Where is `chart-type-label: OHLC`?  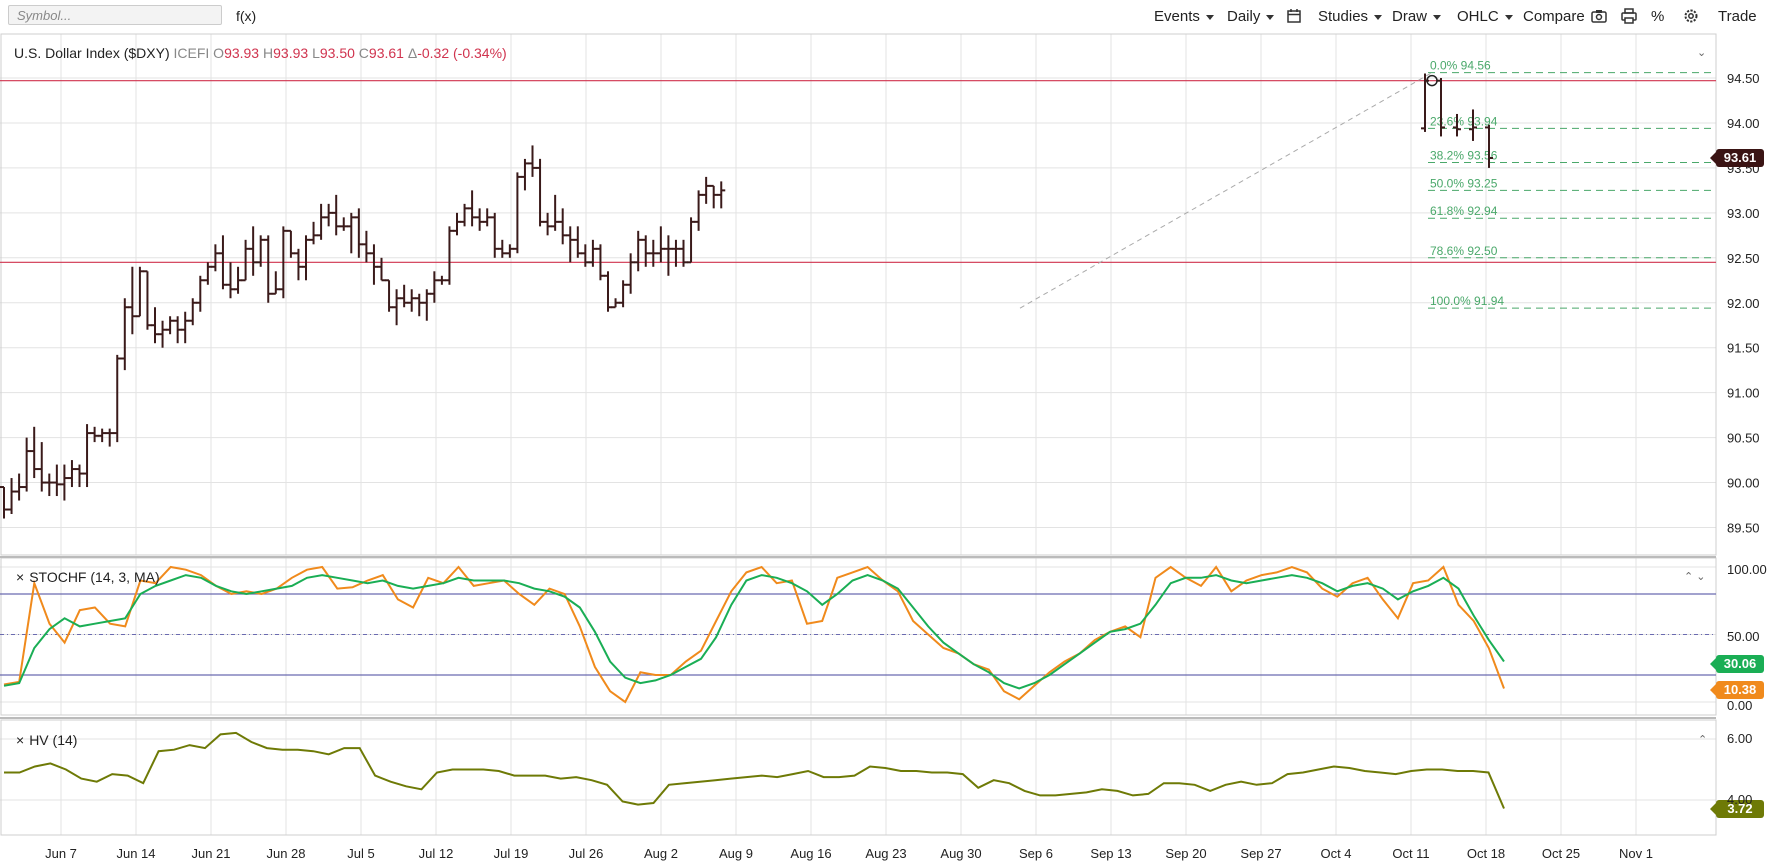 chart-type-label: OHLC is located at coordinates (1478, 16).